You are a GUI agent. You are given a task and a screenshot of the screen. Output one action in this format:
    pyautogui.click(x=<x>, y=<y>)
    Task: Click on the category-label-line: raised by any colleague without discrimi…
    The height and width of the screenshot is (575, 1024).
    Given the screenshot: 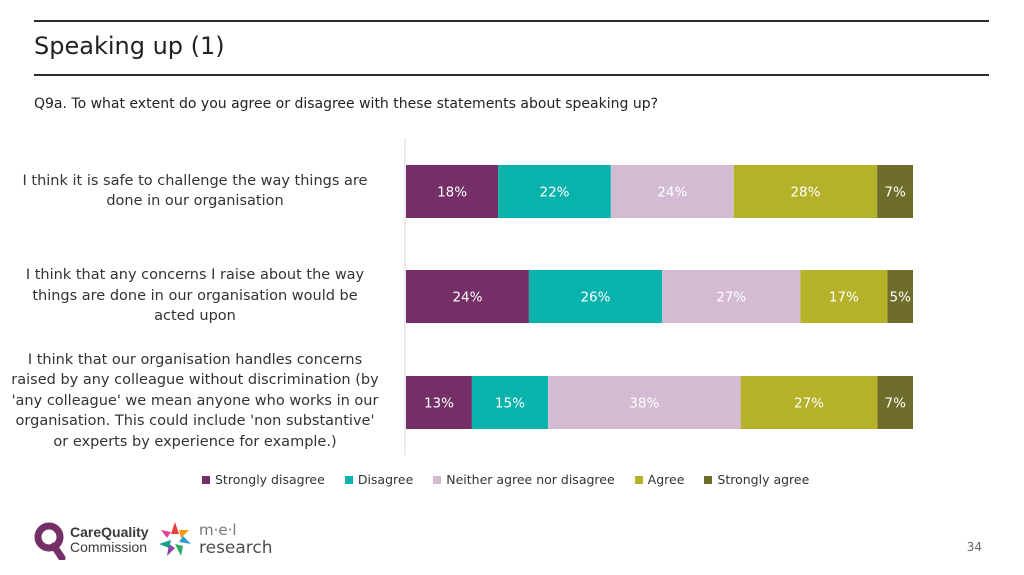 What is the action you would take?
    pyautogui.click(x=195, y=380)
    